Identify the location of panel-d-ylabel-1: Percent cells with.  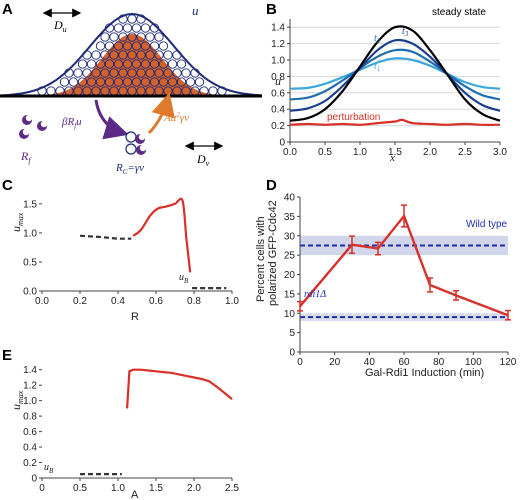
(261, 259).